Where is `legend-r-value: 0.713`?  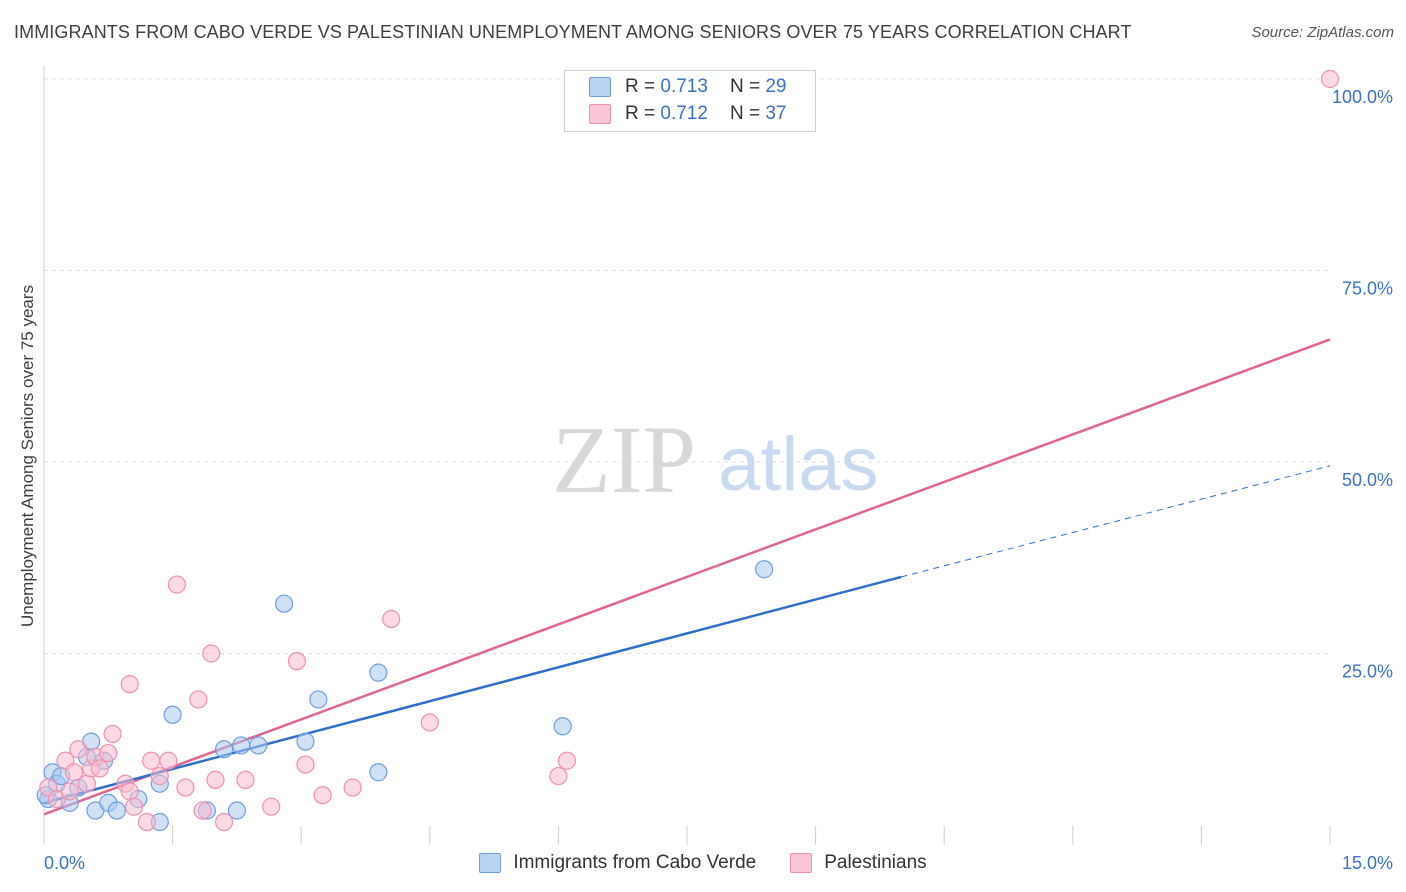 legend-r-value: 0.713 is located at coordinates (684, 86).